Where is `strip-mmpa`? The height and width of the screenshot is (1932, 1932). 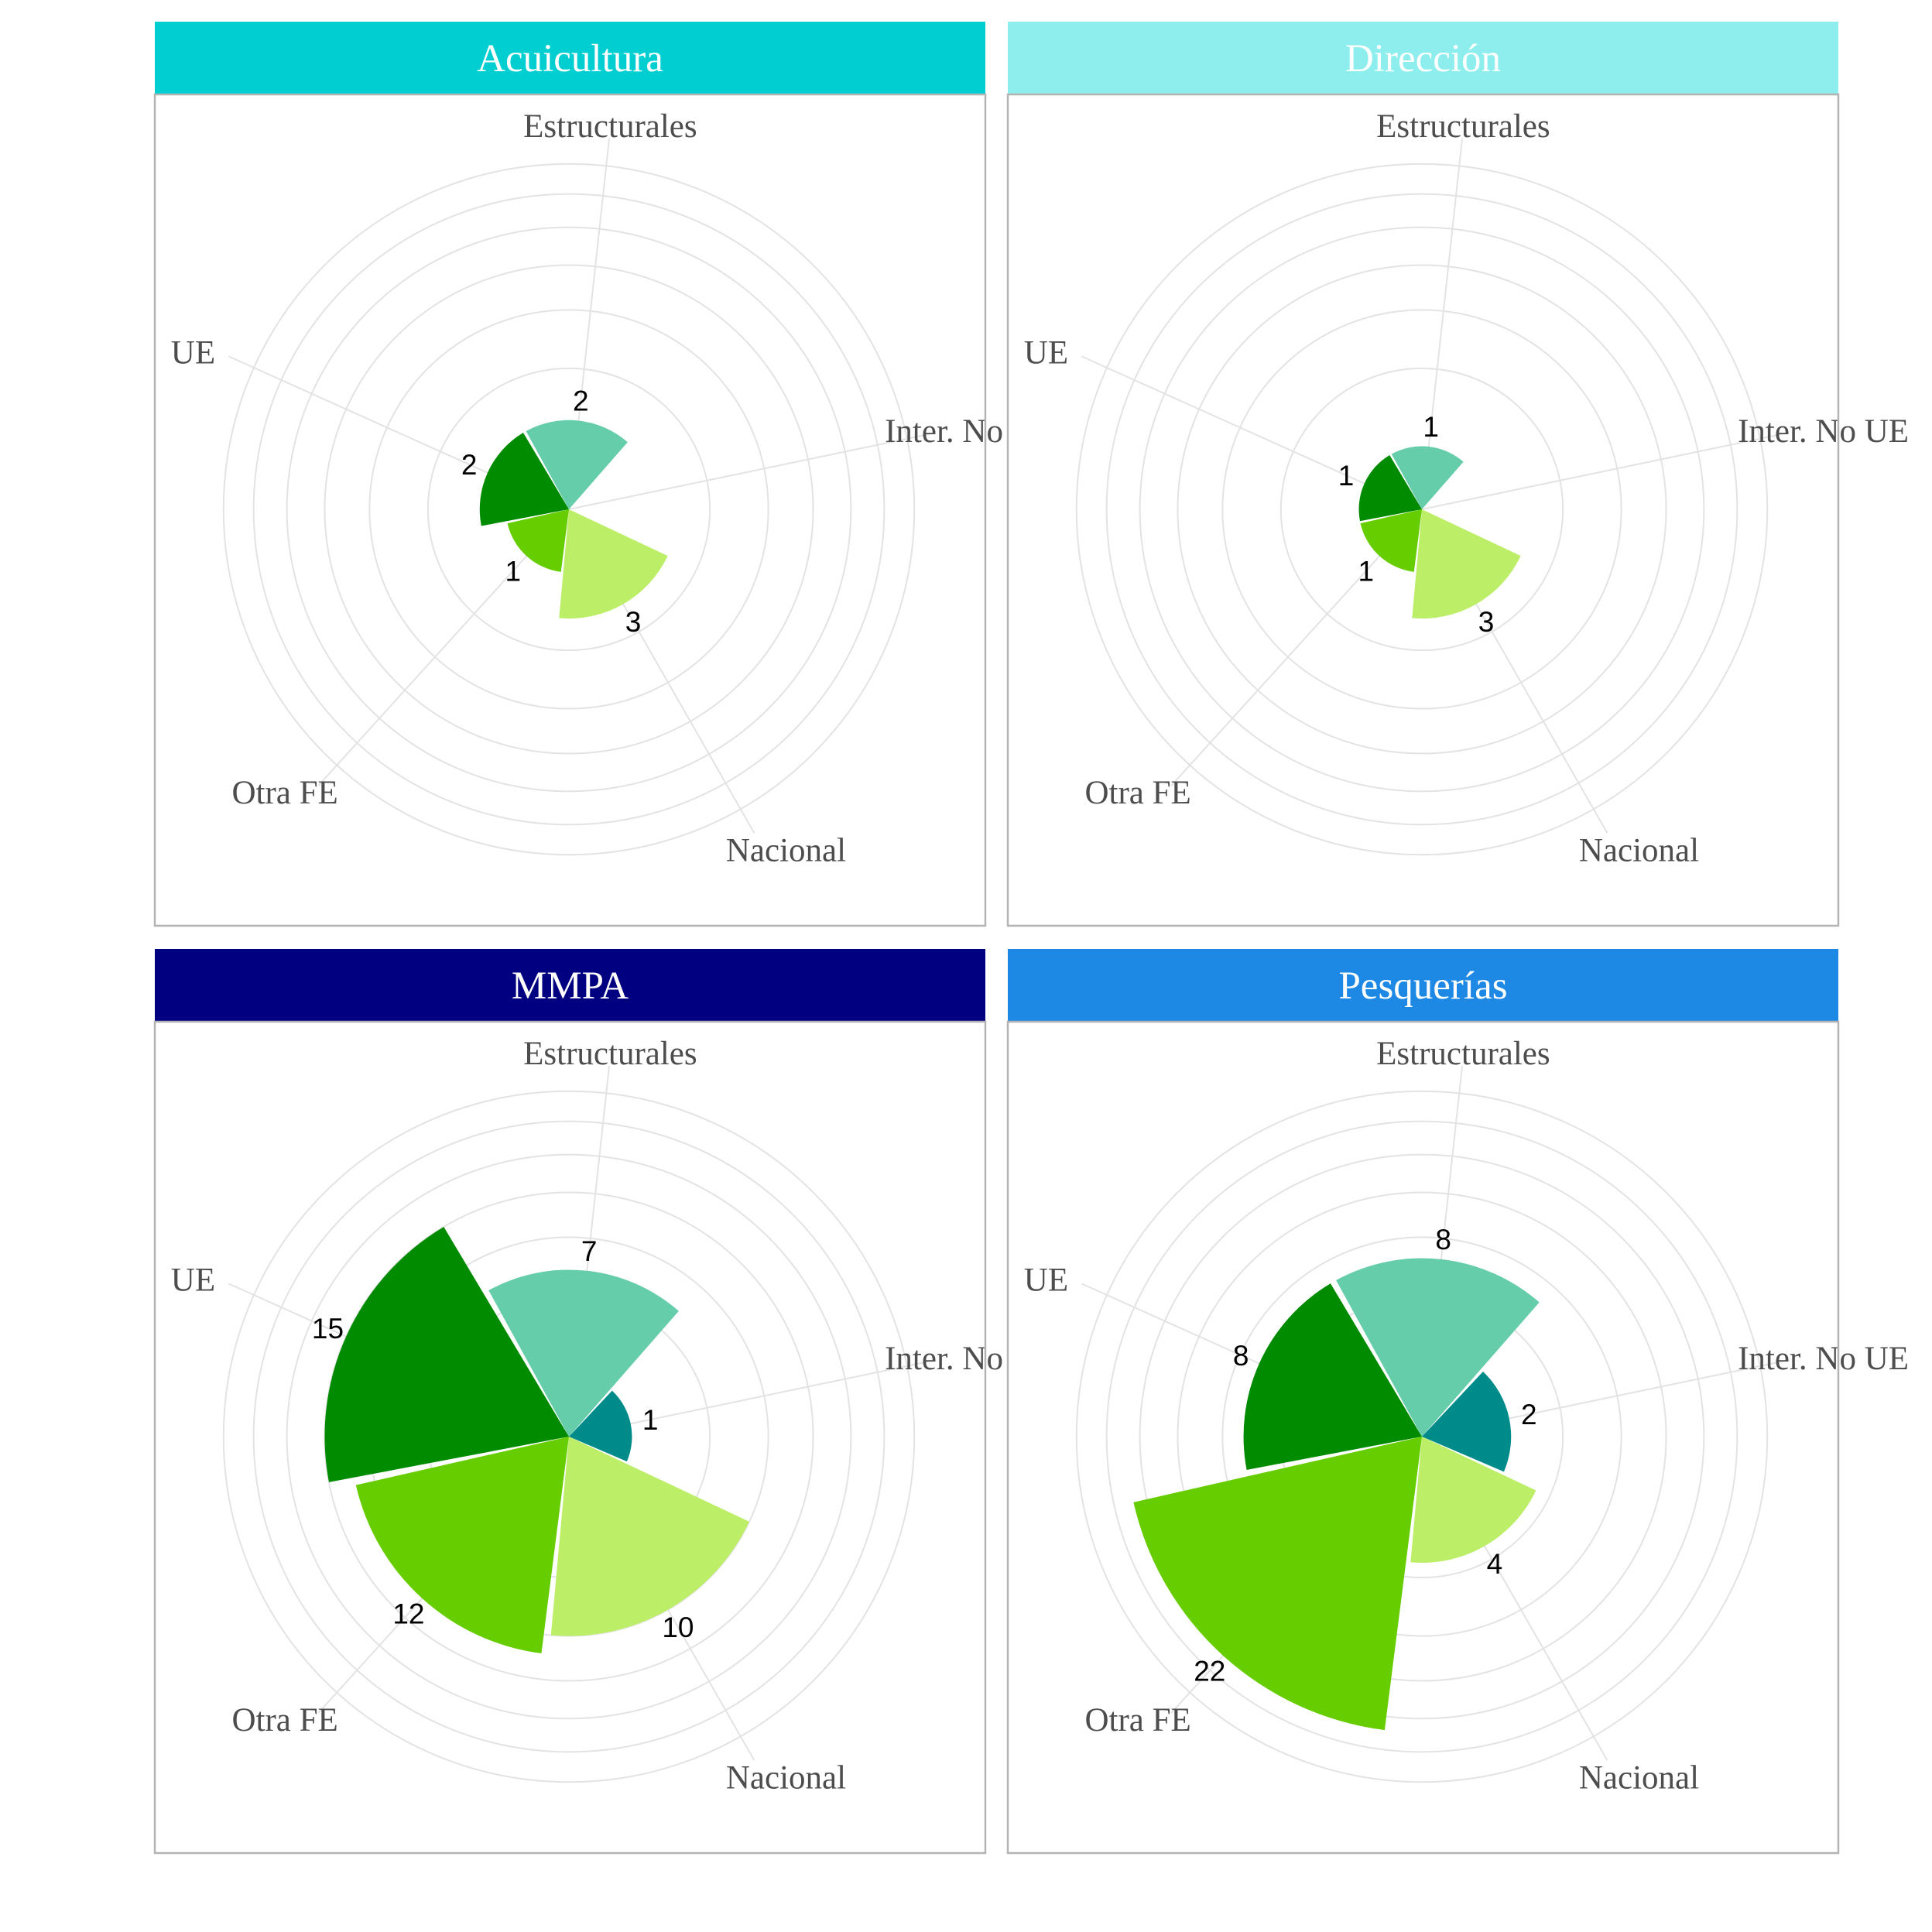 strip-mmpa is located at coordinates (570, 986).